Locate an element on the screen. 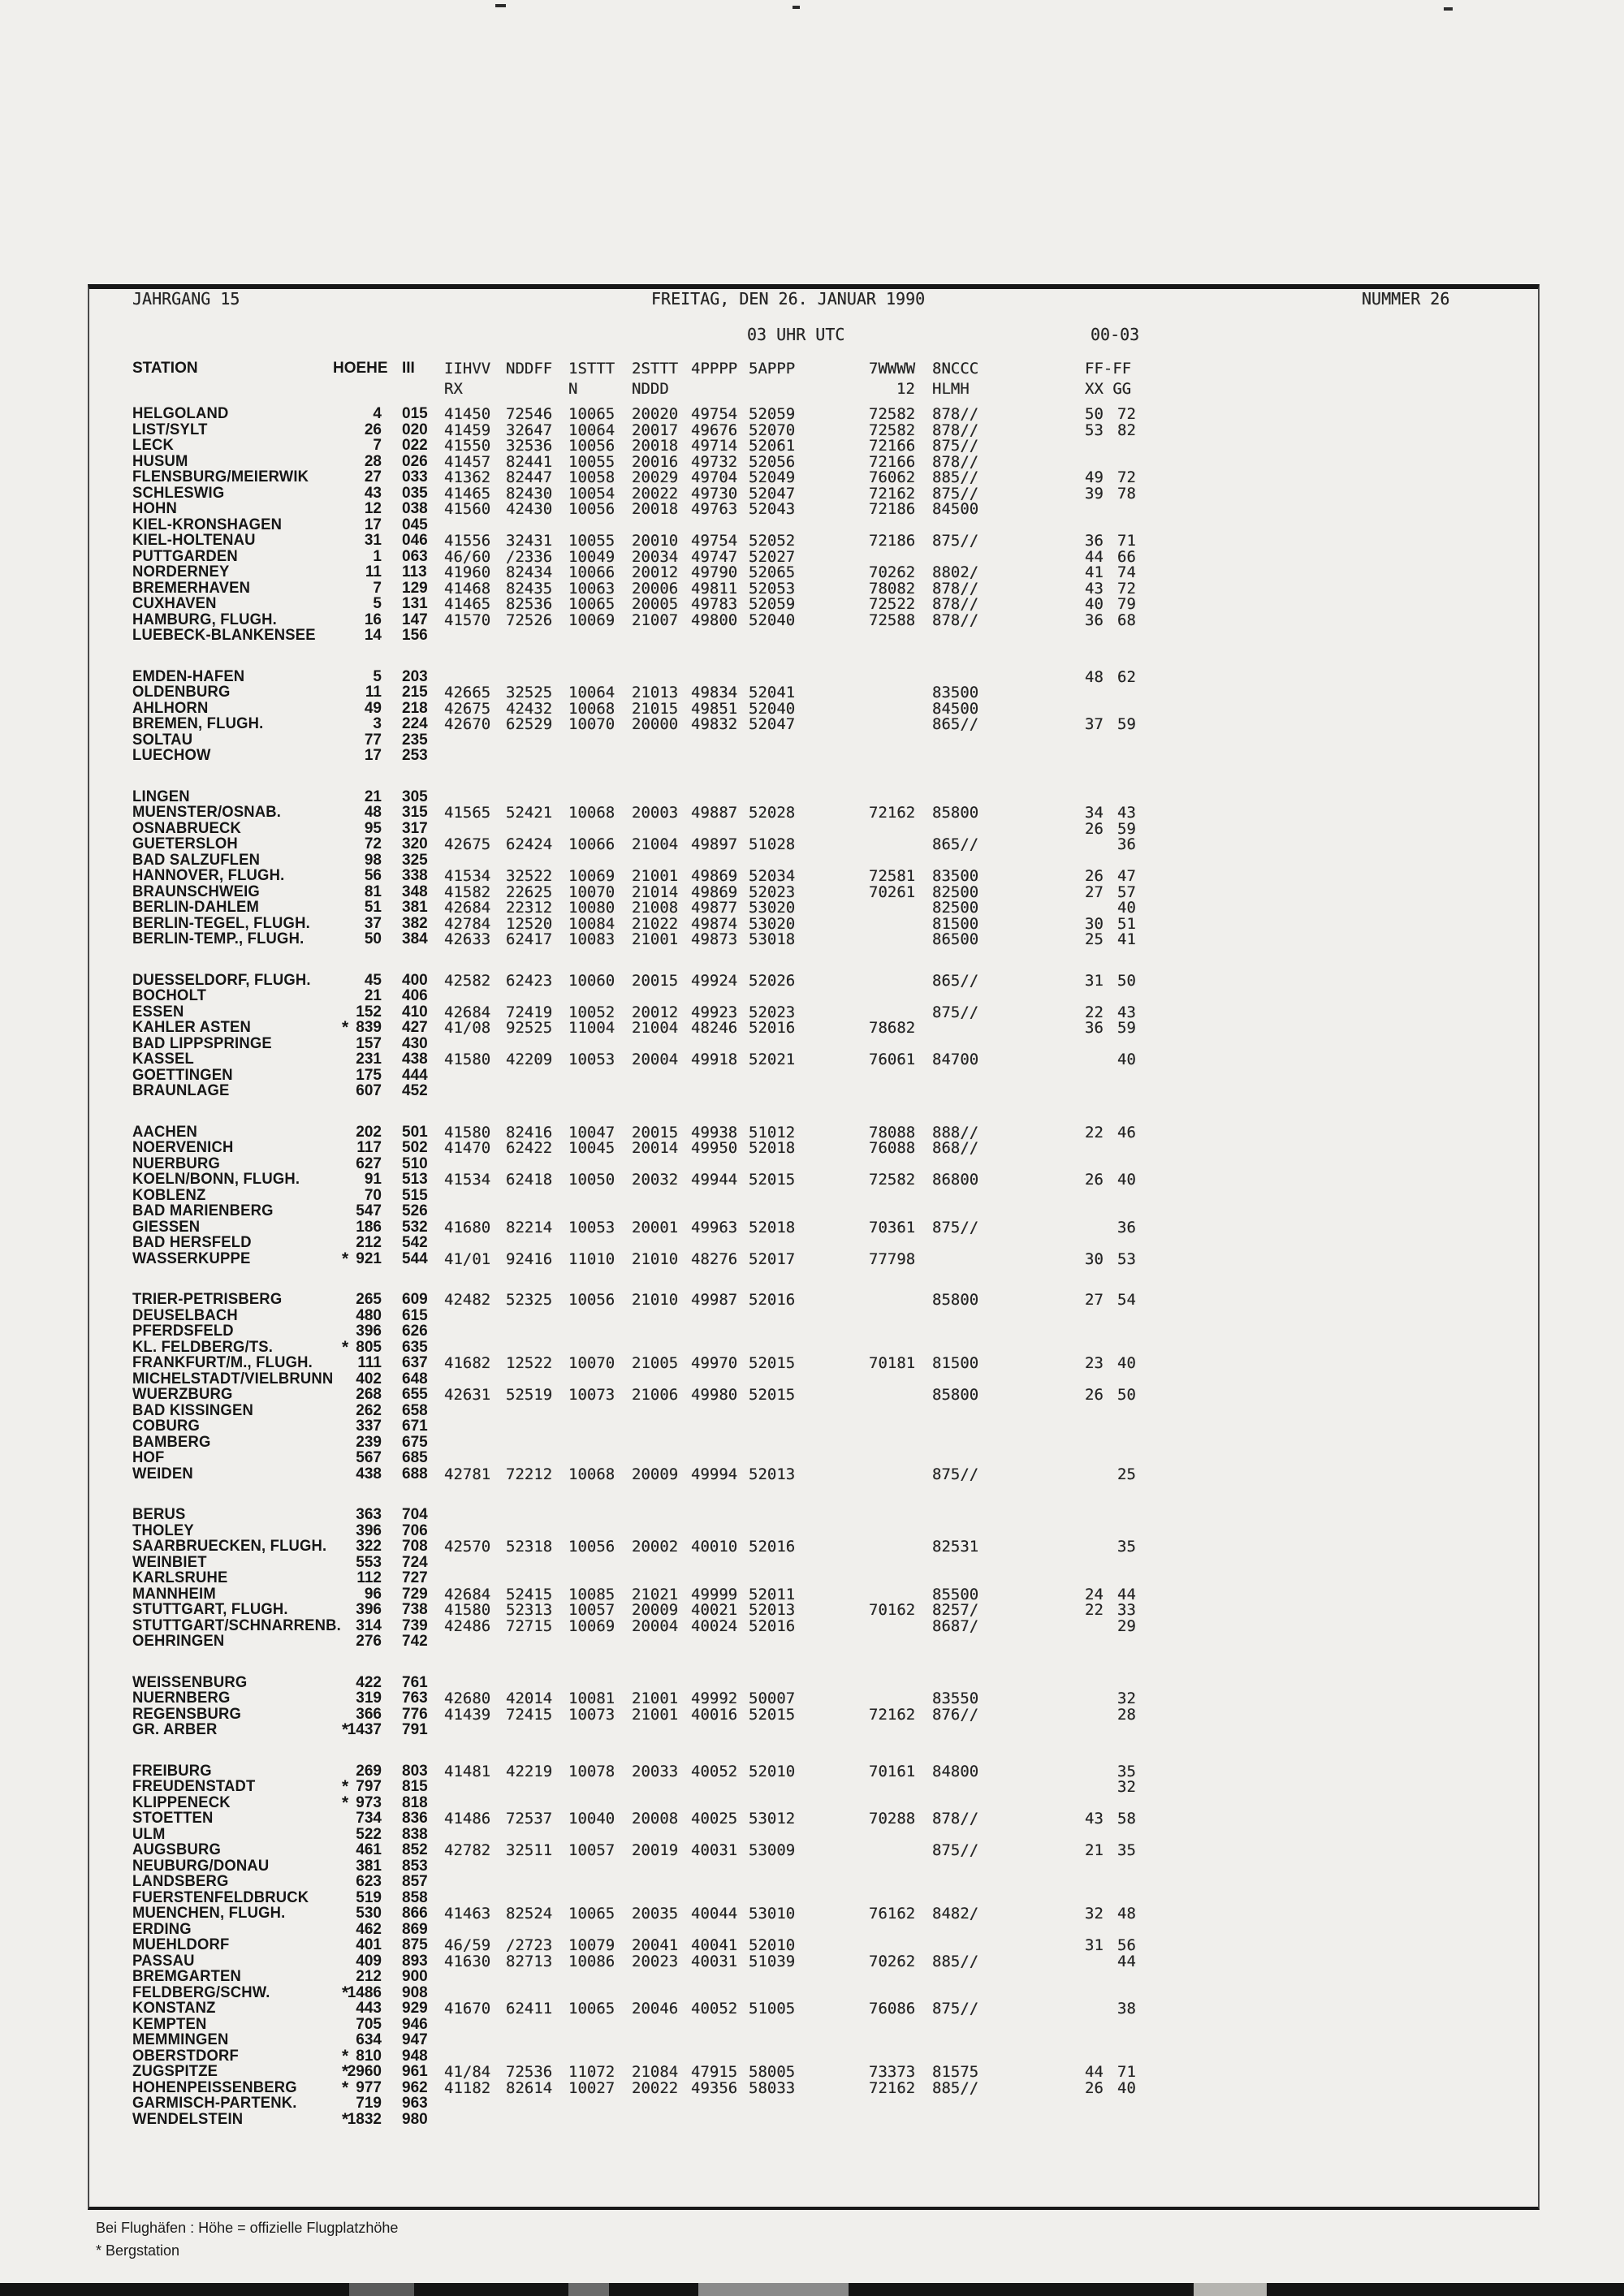  cloud-group: 875// is located at coordinates (955, 1012).